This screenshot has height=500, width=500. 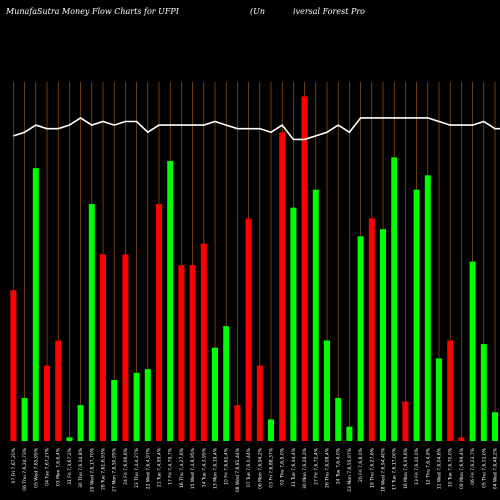 What do you see at coordinates (48, 466) in the screenshot?
I see `x-tick-label: 04 Tue 7,67,27%` at bounding box center [48, 466].